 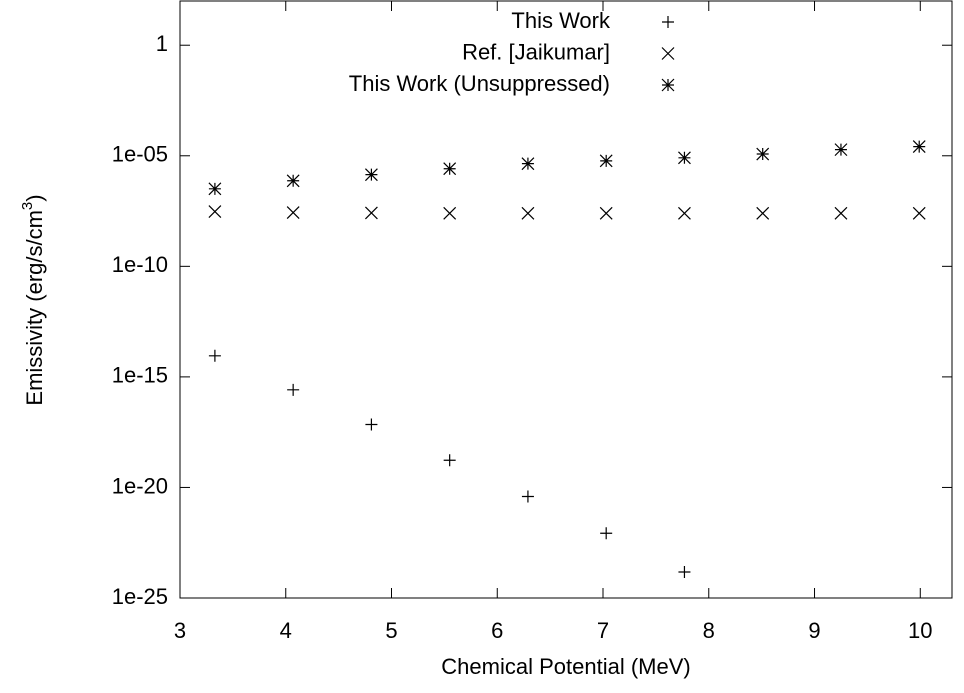 I want to click on x-tick-label: 4, so click(x=286, y=630).